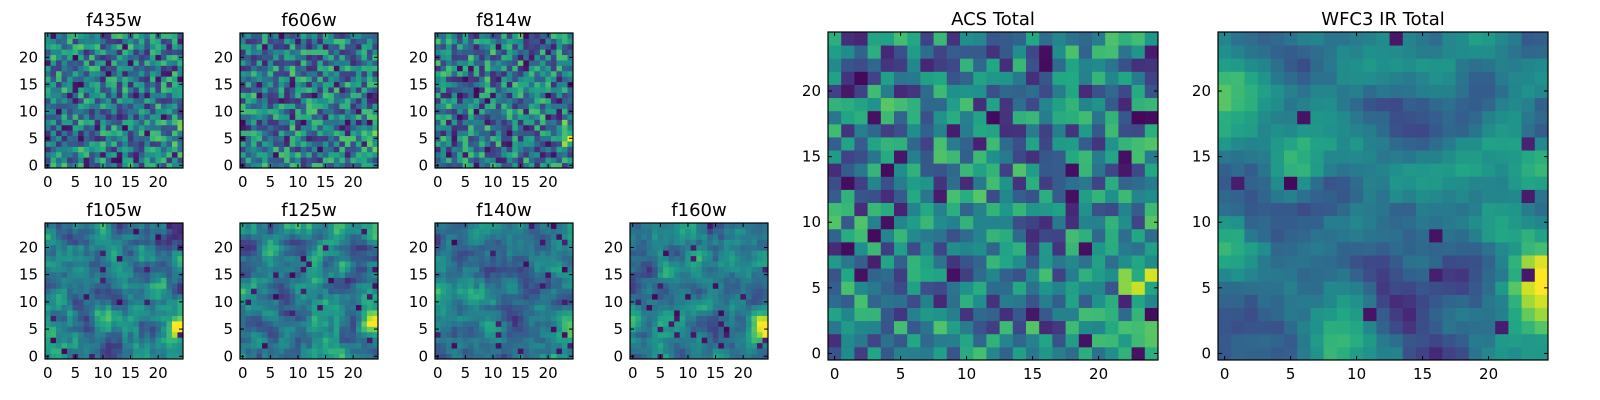 Image resolution: width=1600 pixels, height=400 pixels. What do you see at coordinates (297, 373) in the screenshot?
I see `x-tick-label: 10` at bounding box center [297, 373].